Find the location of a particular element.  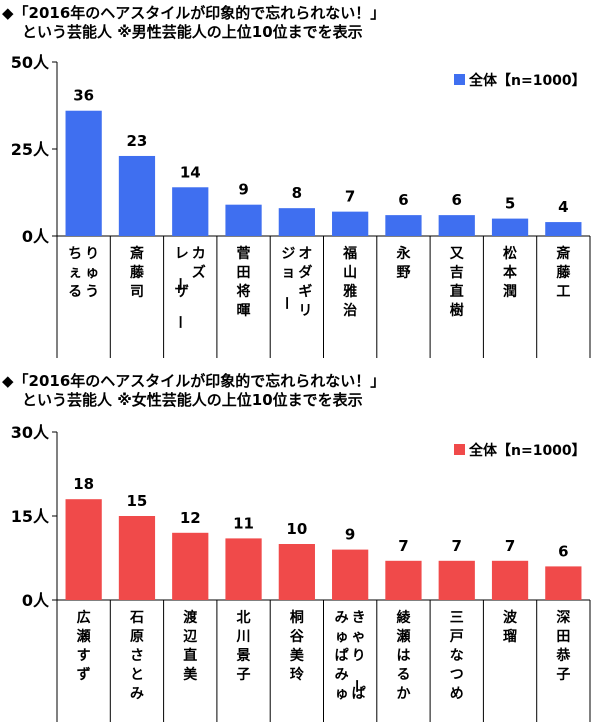

category-label: 三戸なつめ is located at coordinates (457, 656).